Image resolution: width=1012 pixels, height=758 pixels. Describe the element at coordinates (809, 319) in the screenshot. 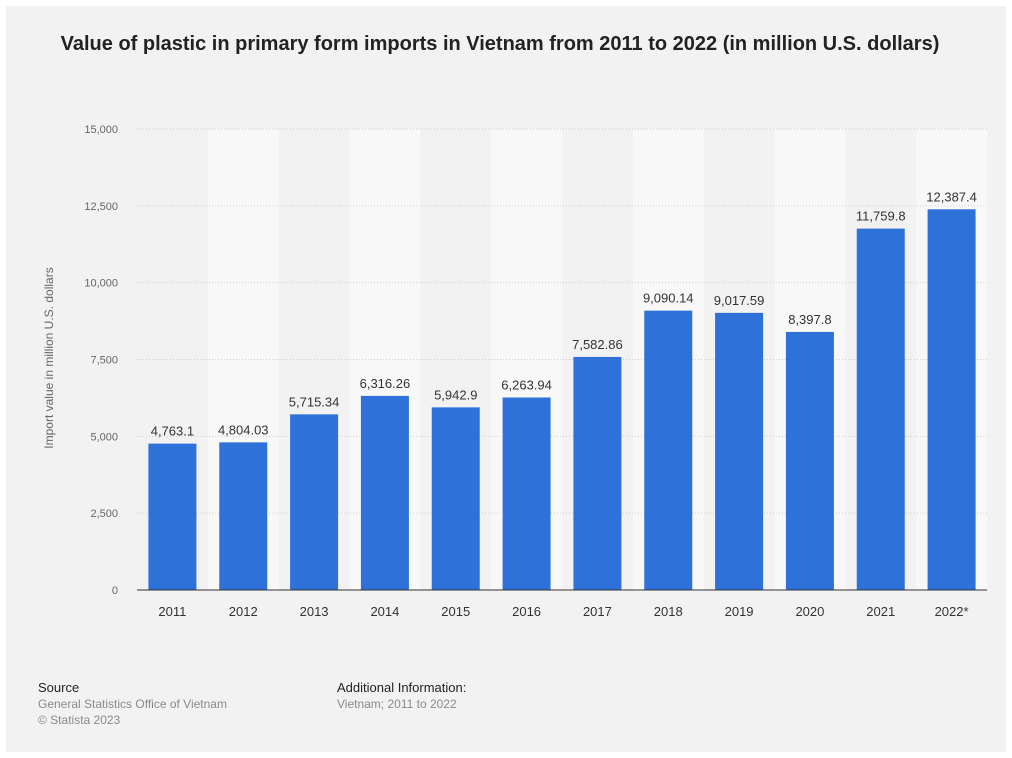

I see `data-label: 8,397.8` at that location.